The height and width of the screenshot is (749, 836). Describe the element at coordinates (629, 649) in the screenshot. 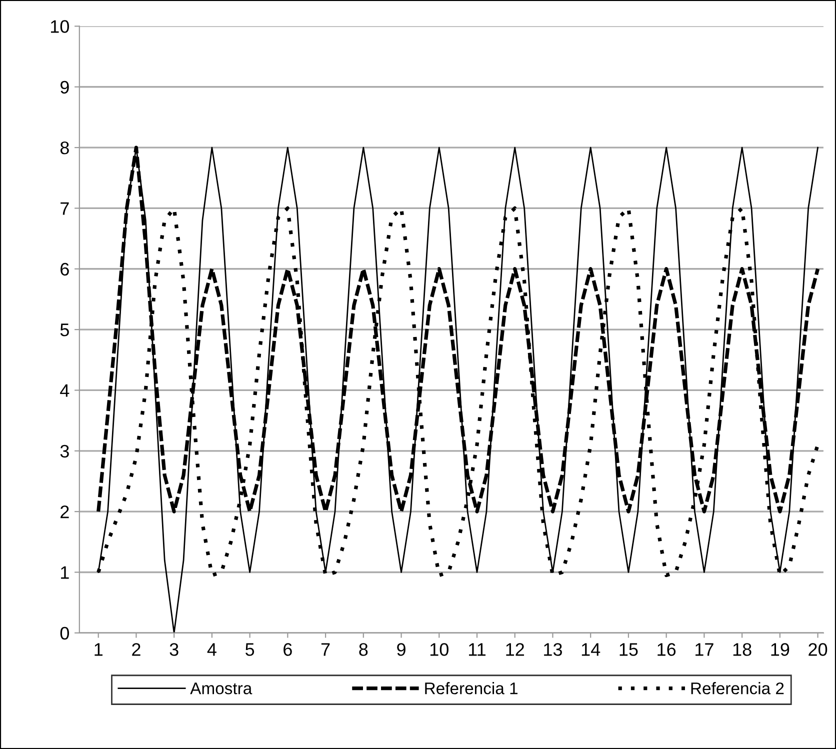

I see `x-tick-label: 15` at that location.